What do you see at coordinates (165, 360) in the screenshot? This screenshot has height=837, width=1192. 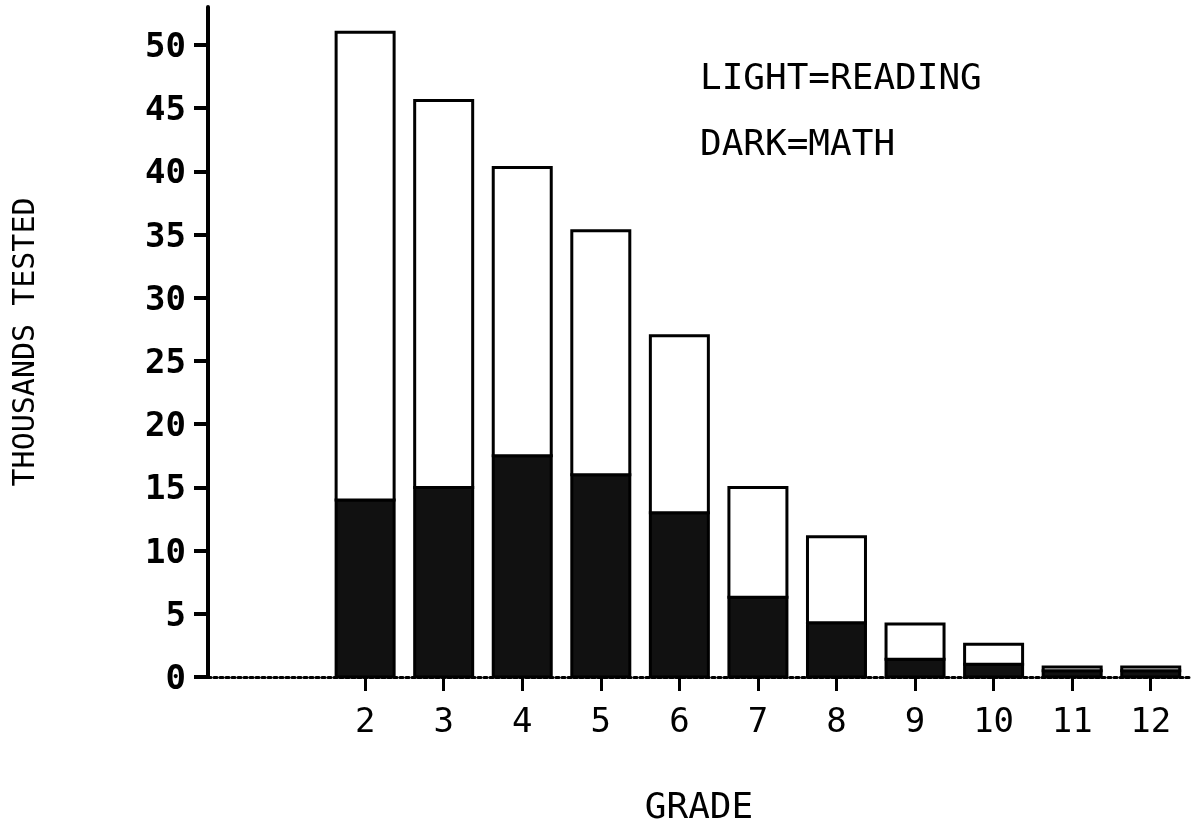 I see `y-tick-label: 25` at bounding box center [165, 360].